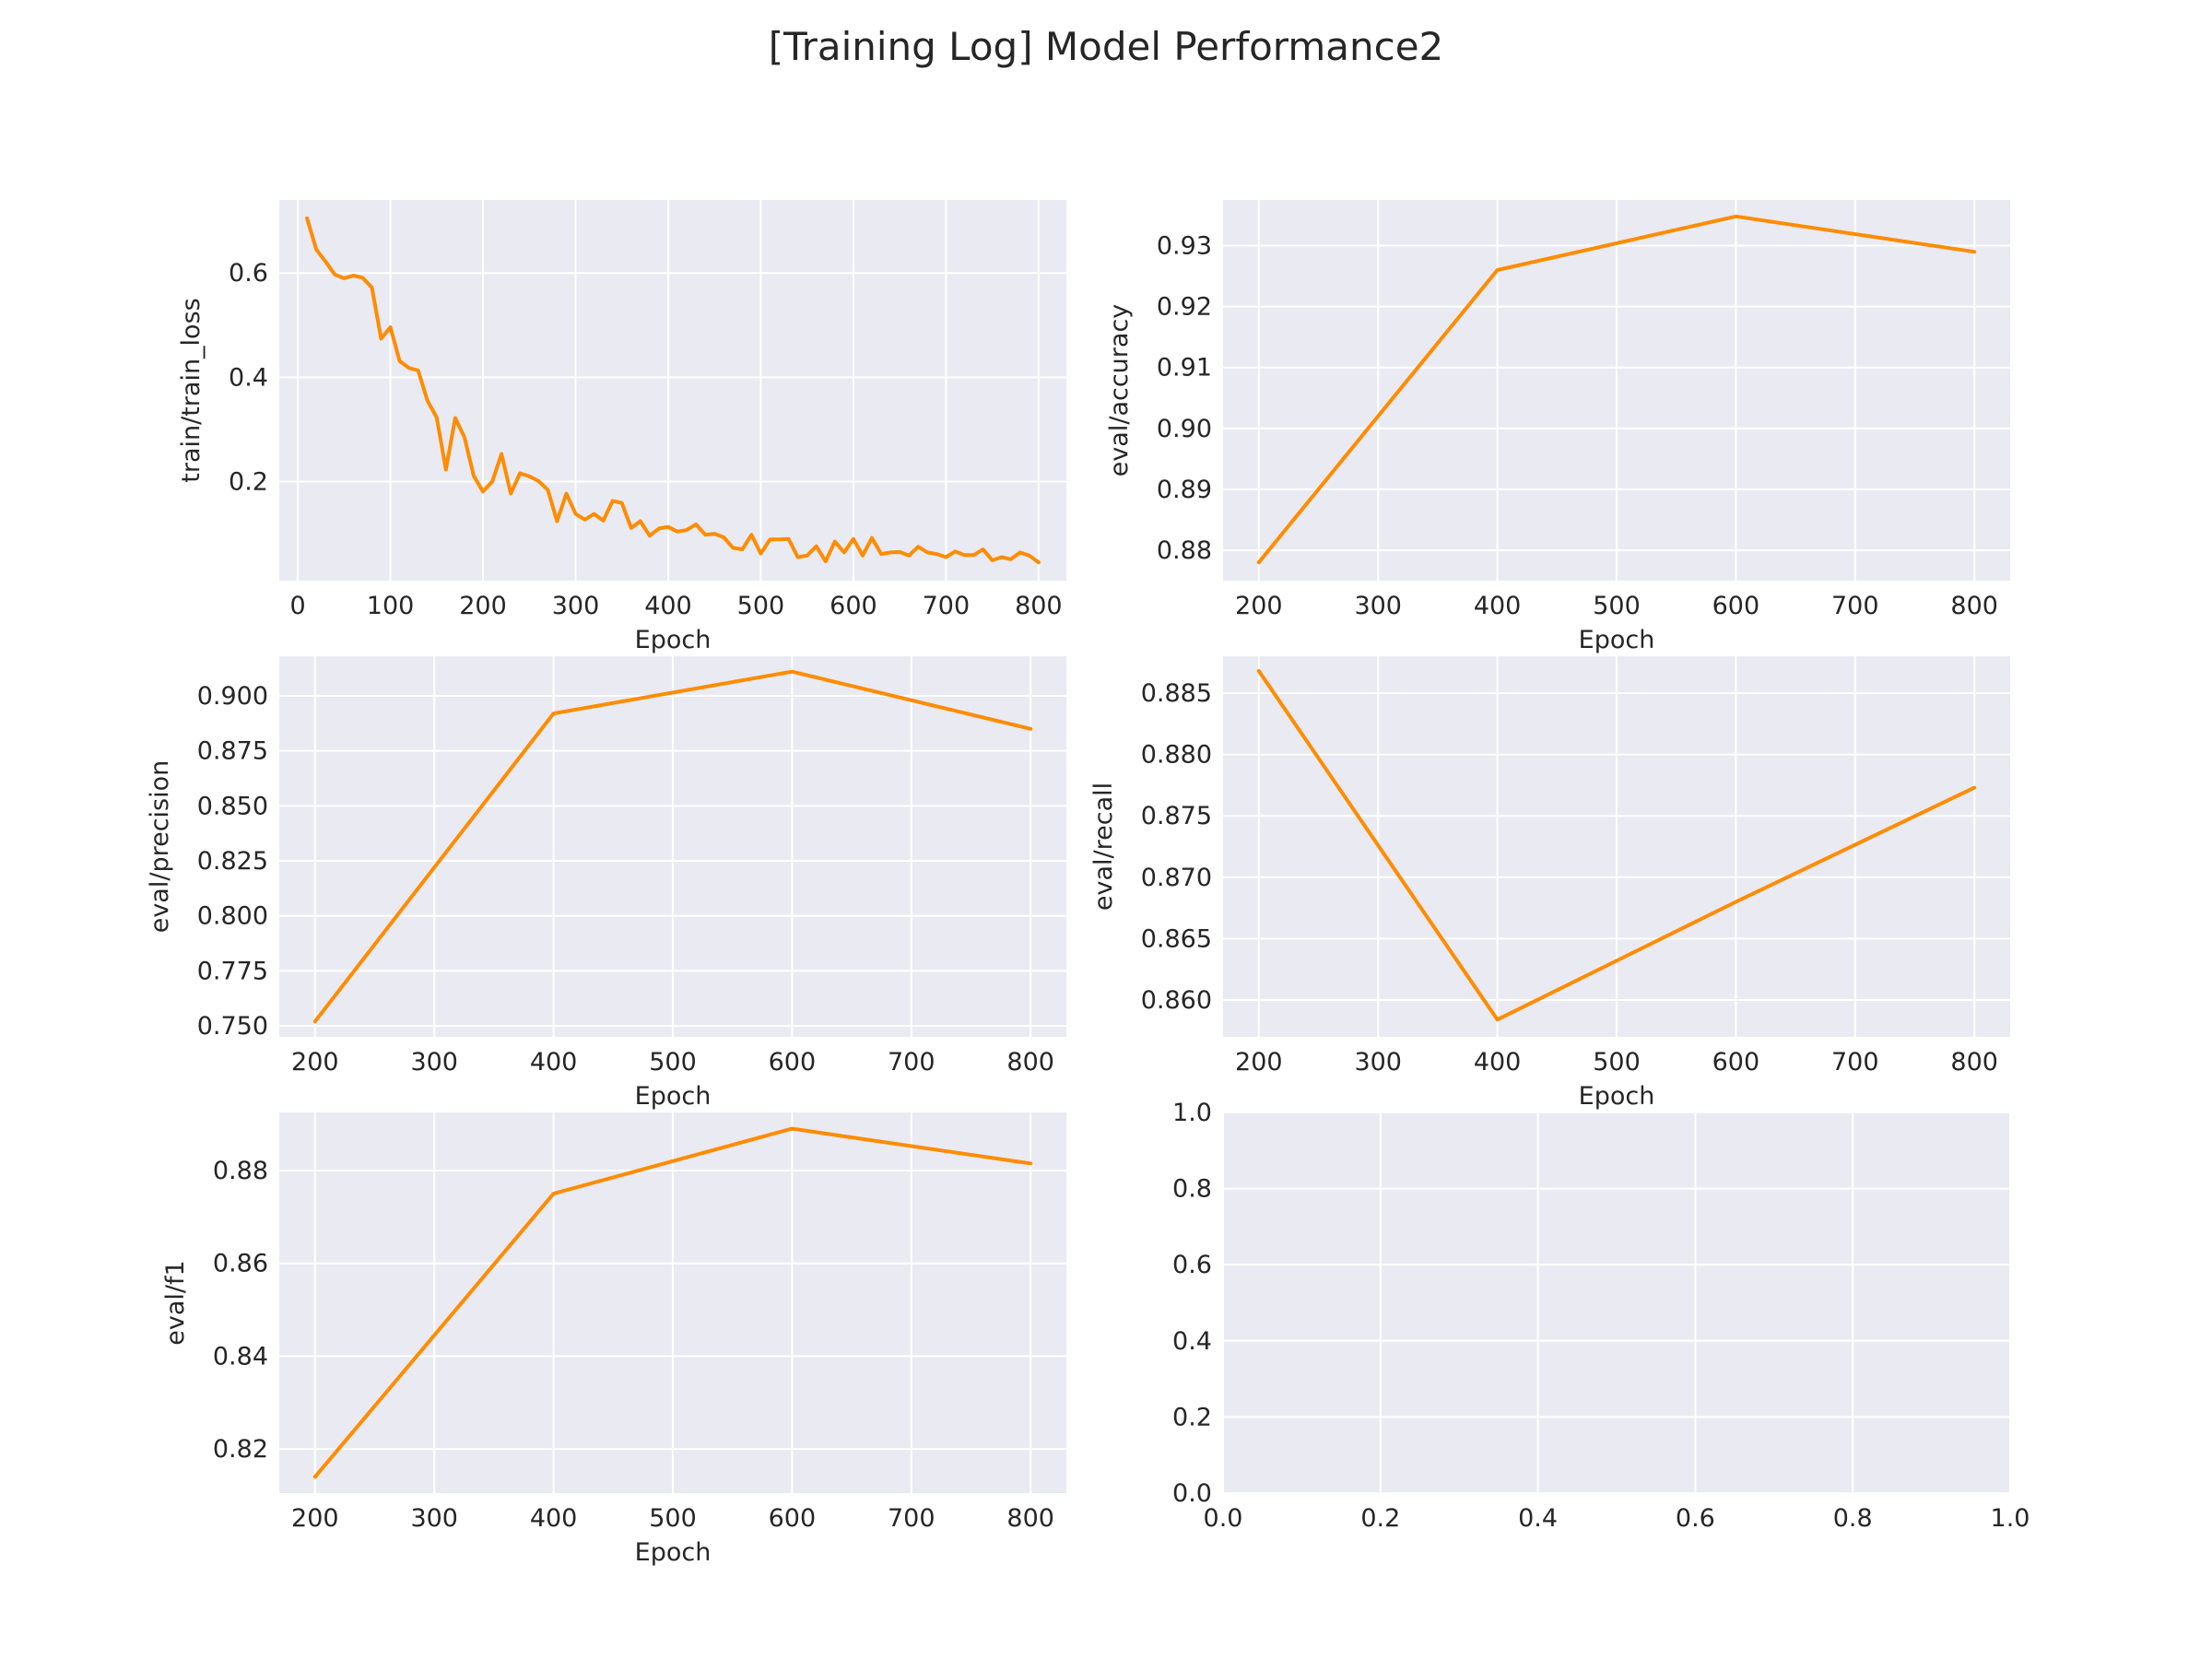 The height and width of the screenshot is (1659, 2212). Describe the element at coordinates (2010, 1518) in the screenshot. I see `x-tick-label: 1.0` at that location.